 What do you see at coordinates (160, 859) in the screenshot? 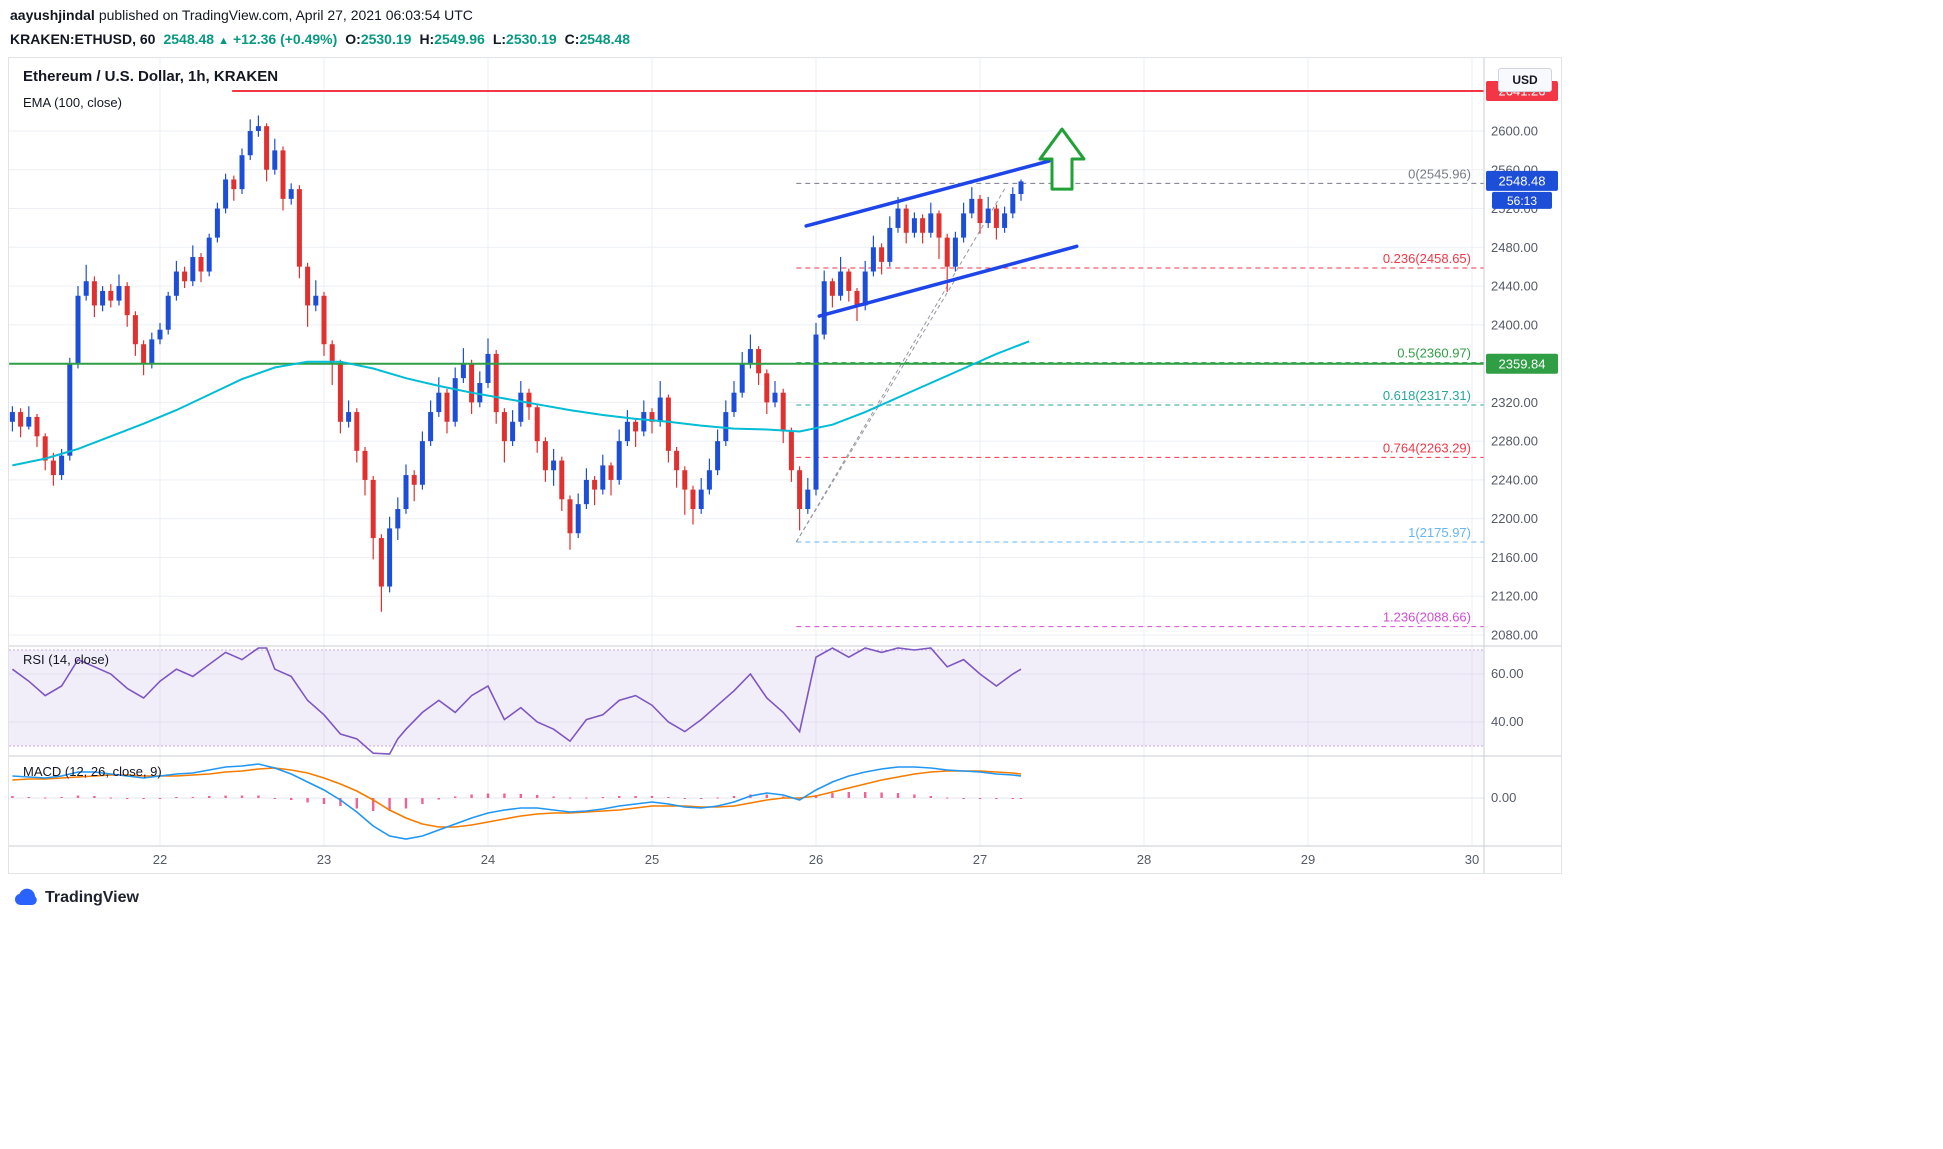
I see `time-tick-label: 22` at bounding box center [160, 859].